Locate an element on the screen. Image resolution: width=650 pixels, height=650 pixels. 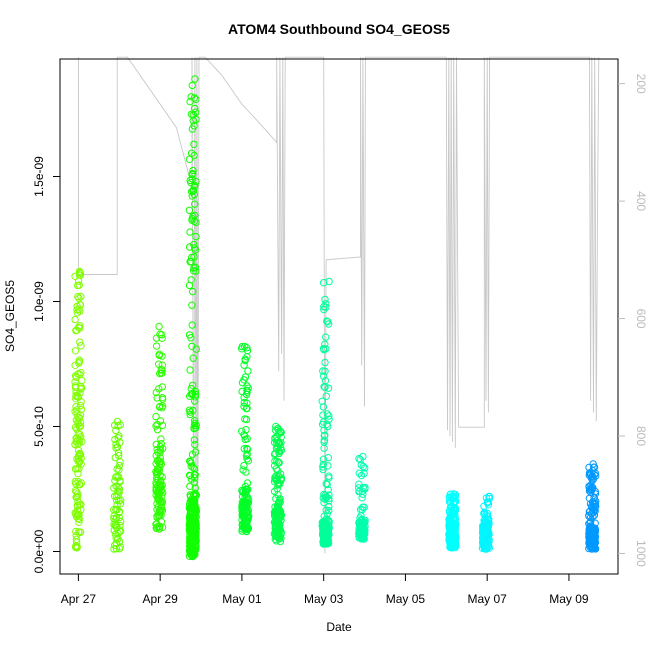
x-tick-label: May 09 is located at coordinates (569, 599).